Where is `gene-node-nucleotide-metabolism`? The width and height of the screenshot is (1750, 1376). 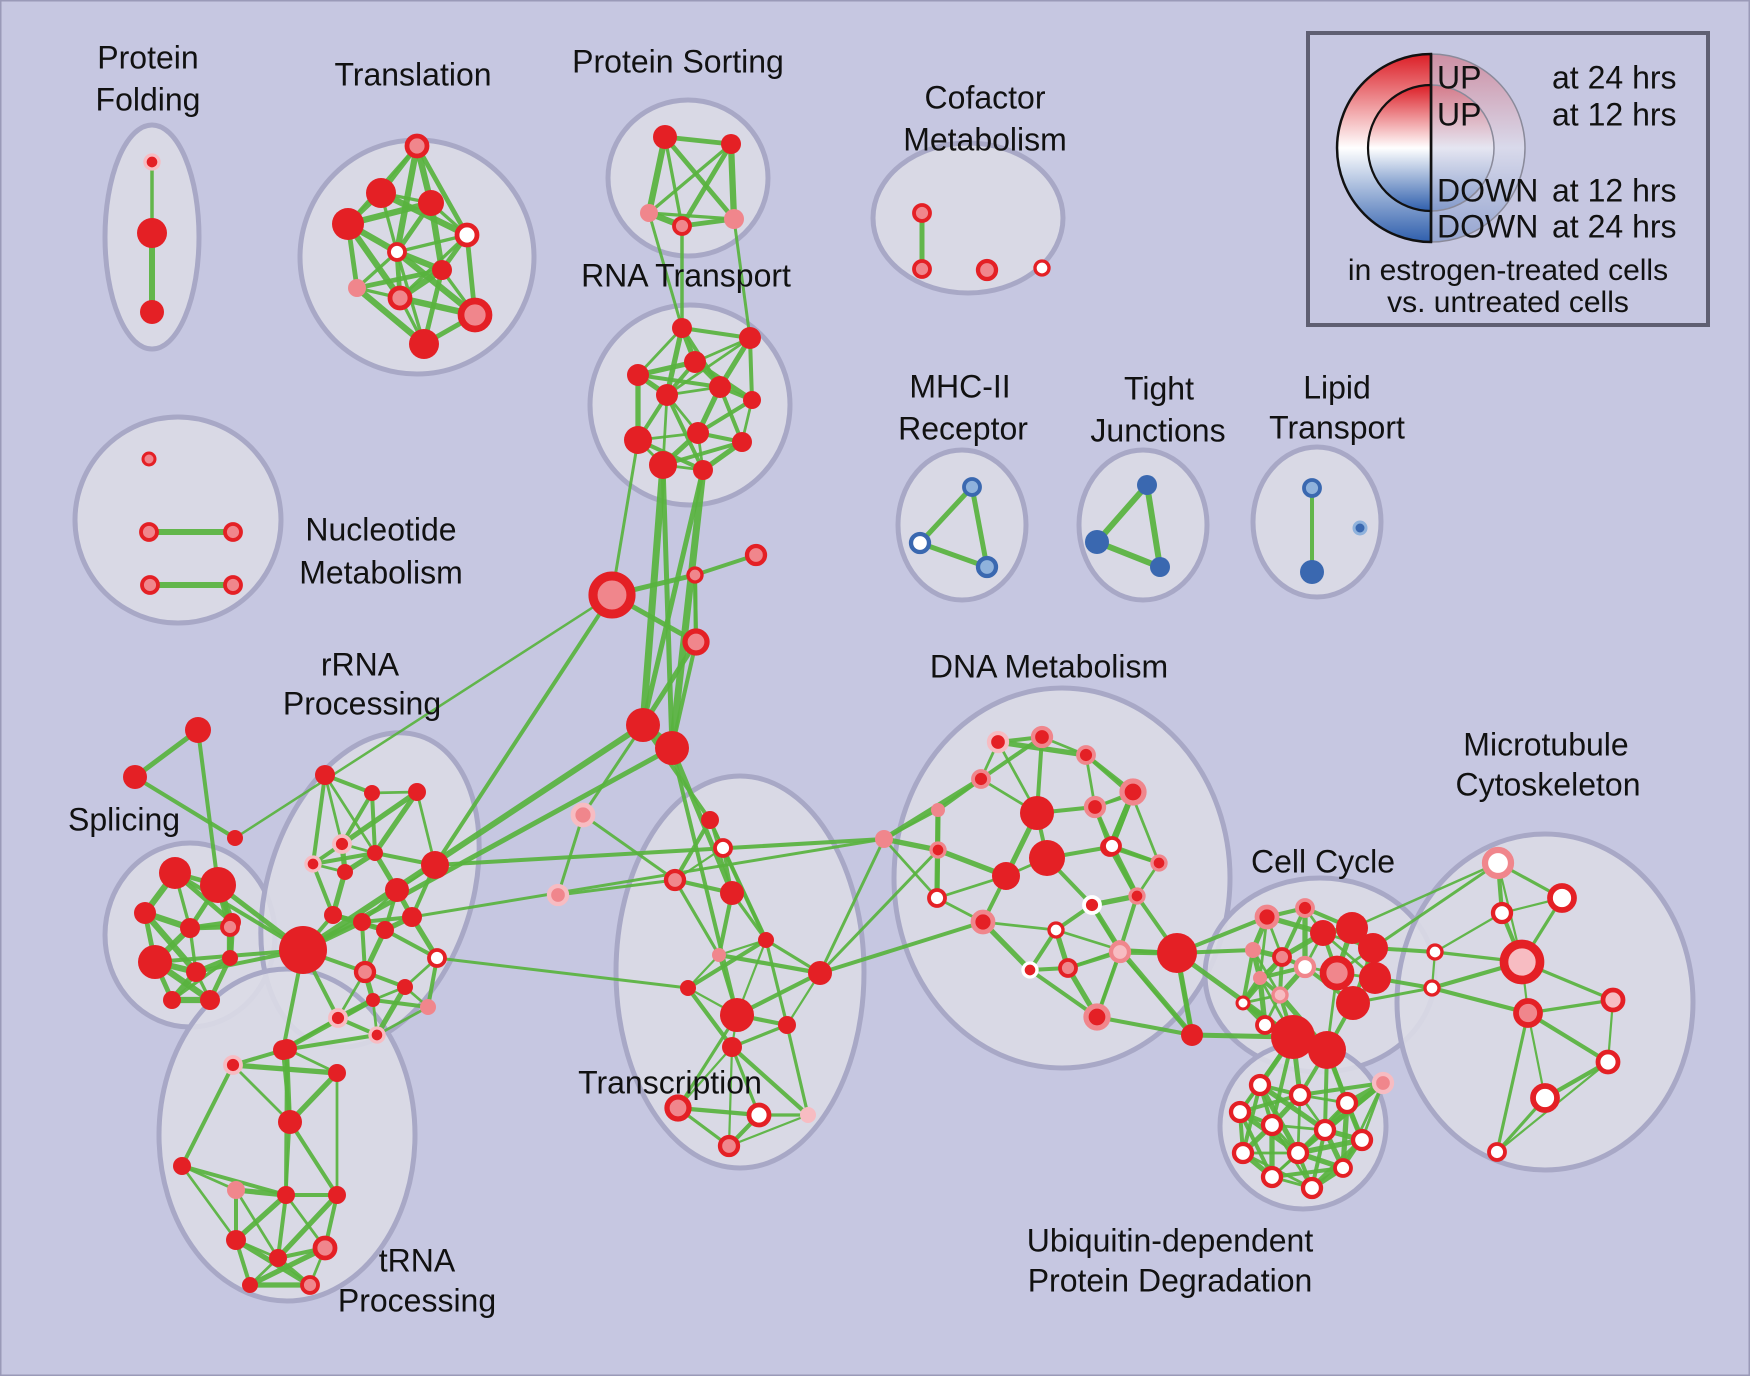 gene-node-nucleotide-metabolism is located at coordinates (233, 532).